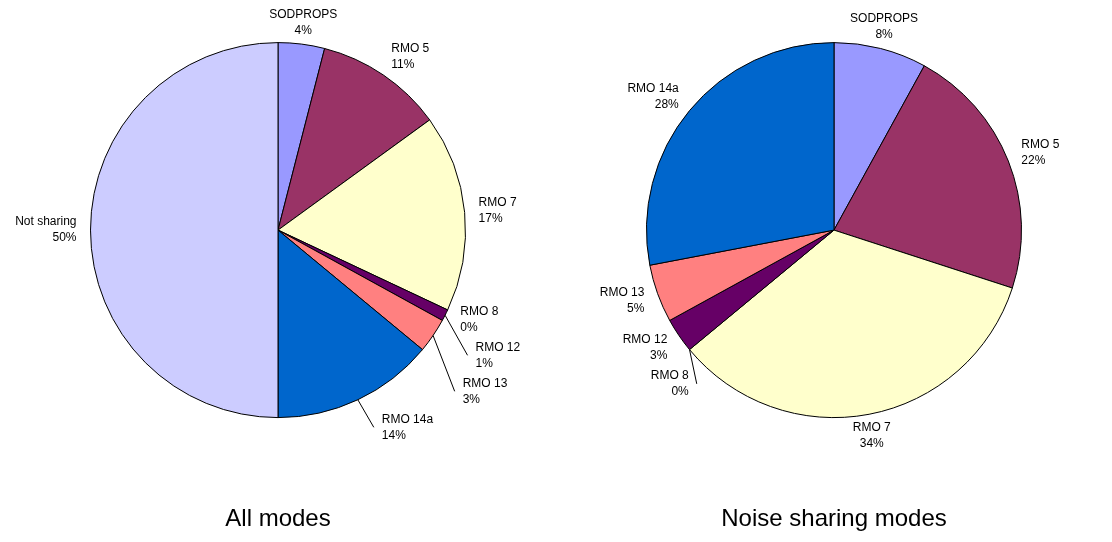 This screenshot has width=1112, height=542. Describe the element at coordinates (278, 518) in the screenshot. I see `text: All modes` at that location.